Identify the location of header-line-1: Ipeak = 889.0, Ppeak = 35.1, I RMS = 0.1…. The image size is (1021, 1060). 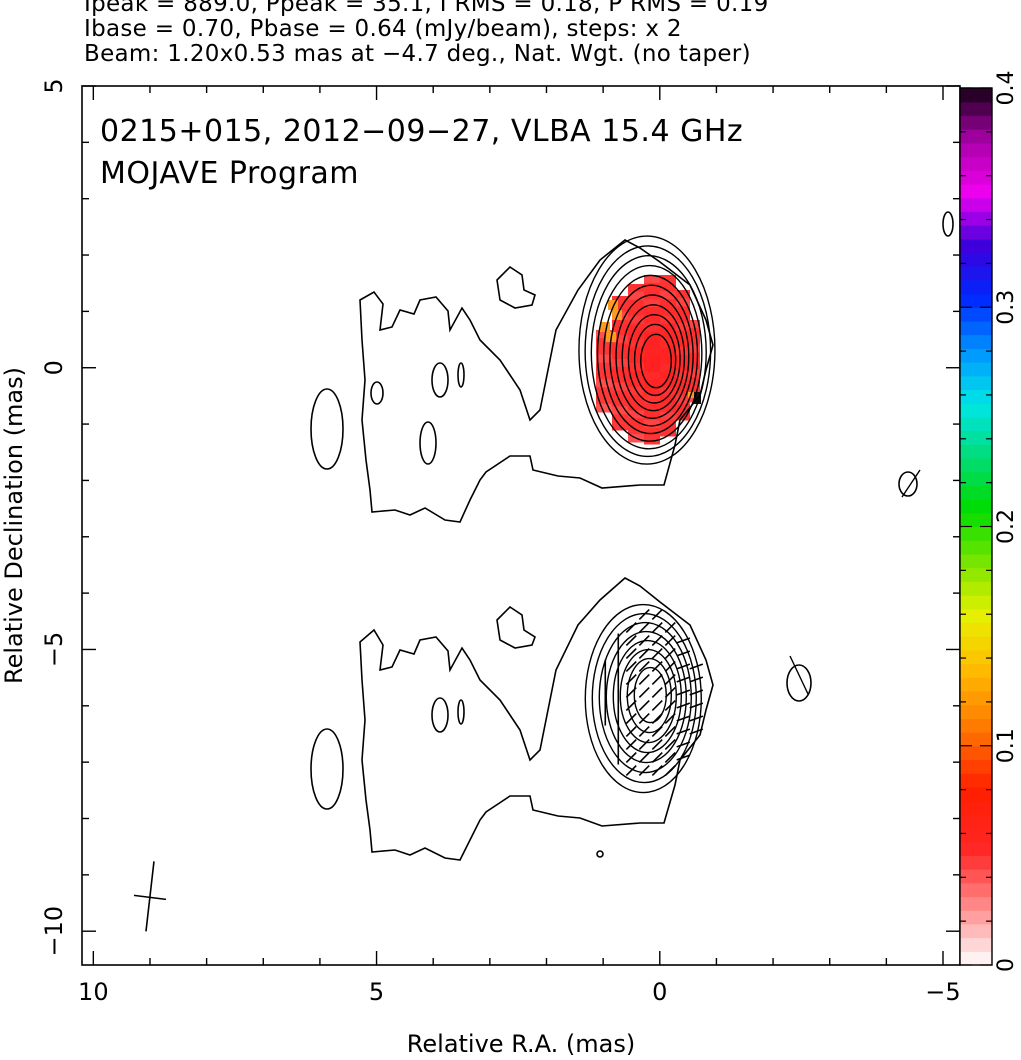
(426, 8).